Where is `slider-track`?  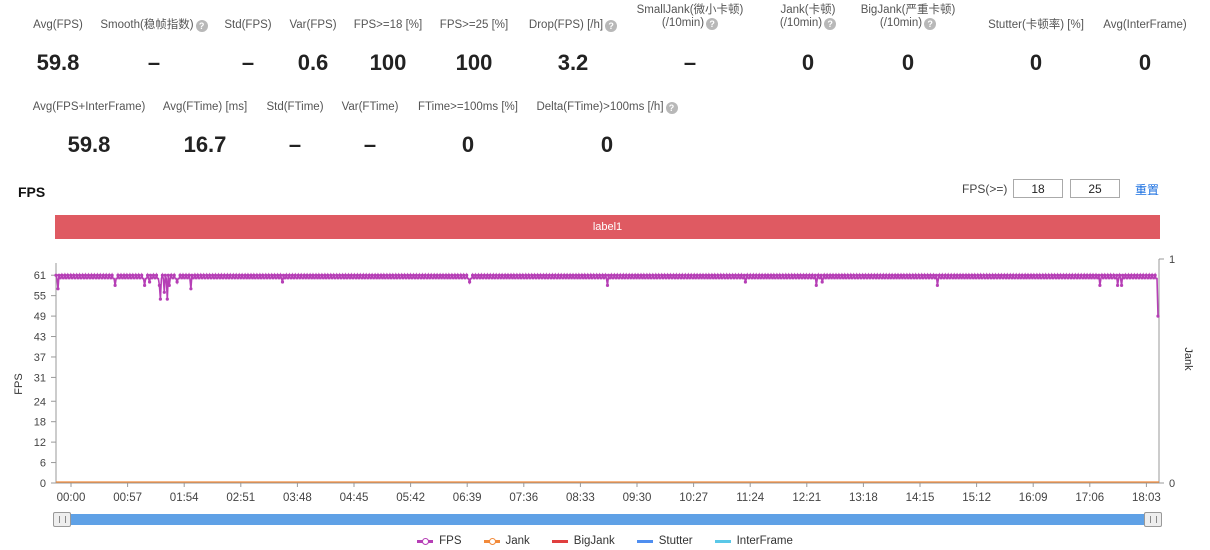
slider-track is located at coordinates (607, 519).